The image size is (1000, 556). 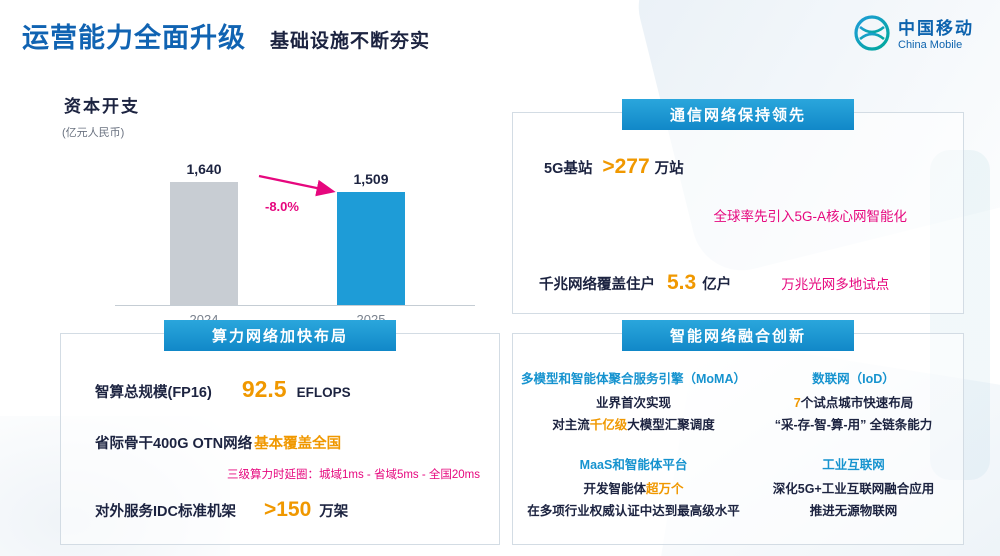 I want to click on cell-industrial: 工业互联网 深化5G+工业互联网融合应用 推进无源物联网, so click(x=853, y=488).